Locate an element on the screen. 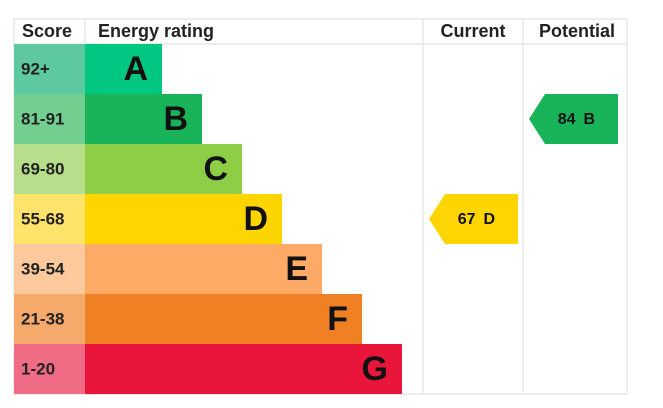  rating-letter: G is located at coordinates (375, 369).